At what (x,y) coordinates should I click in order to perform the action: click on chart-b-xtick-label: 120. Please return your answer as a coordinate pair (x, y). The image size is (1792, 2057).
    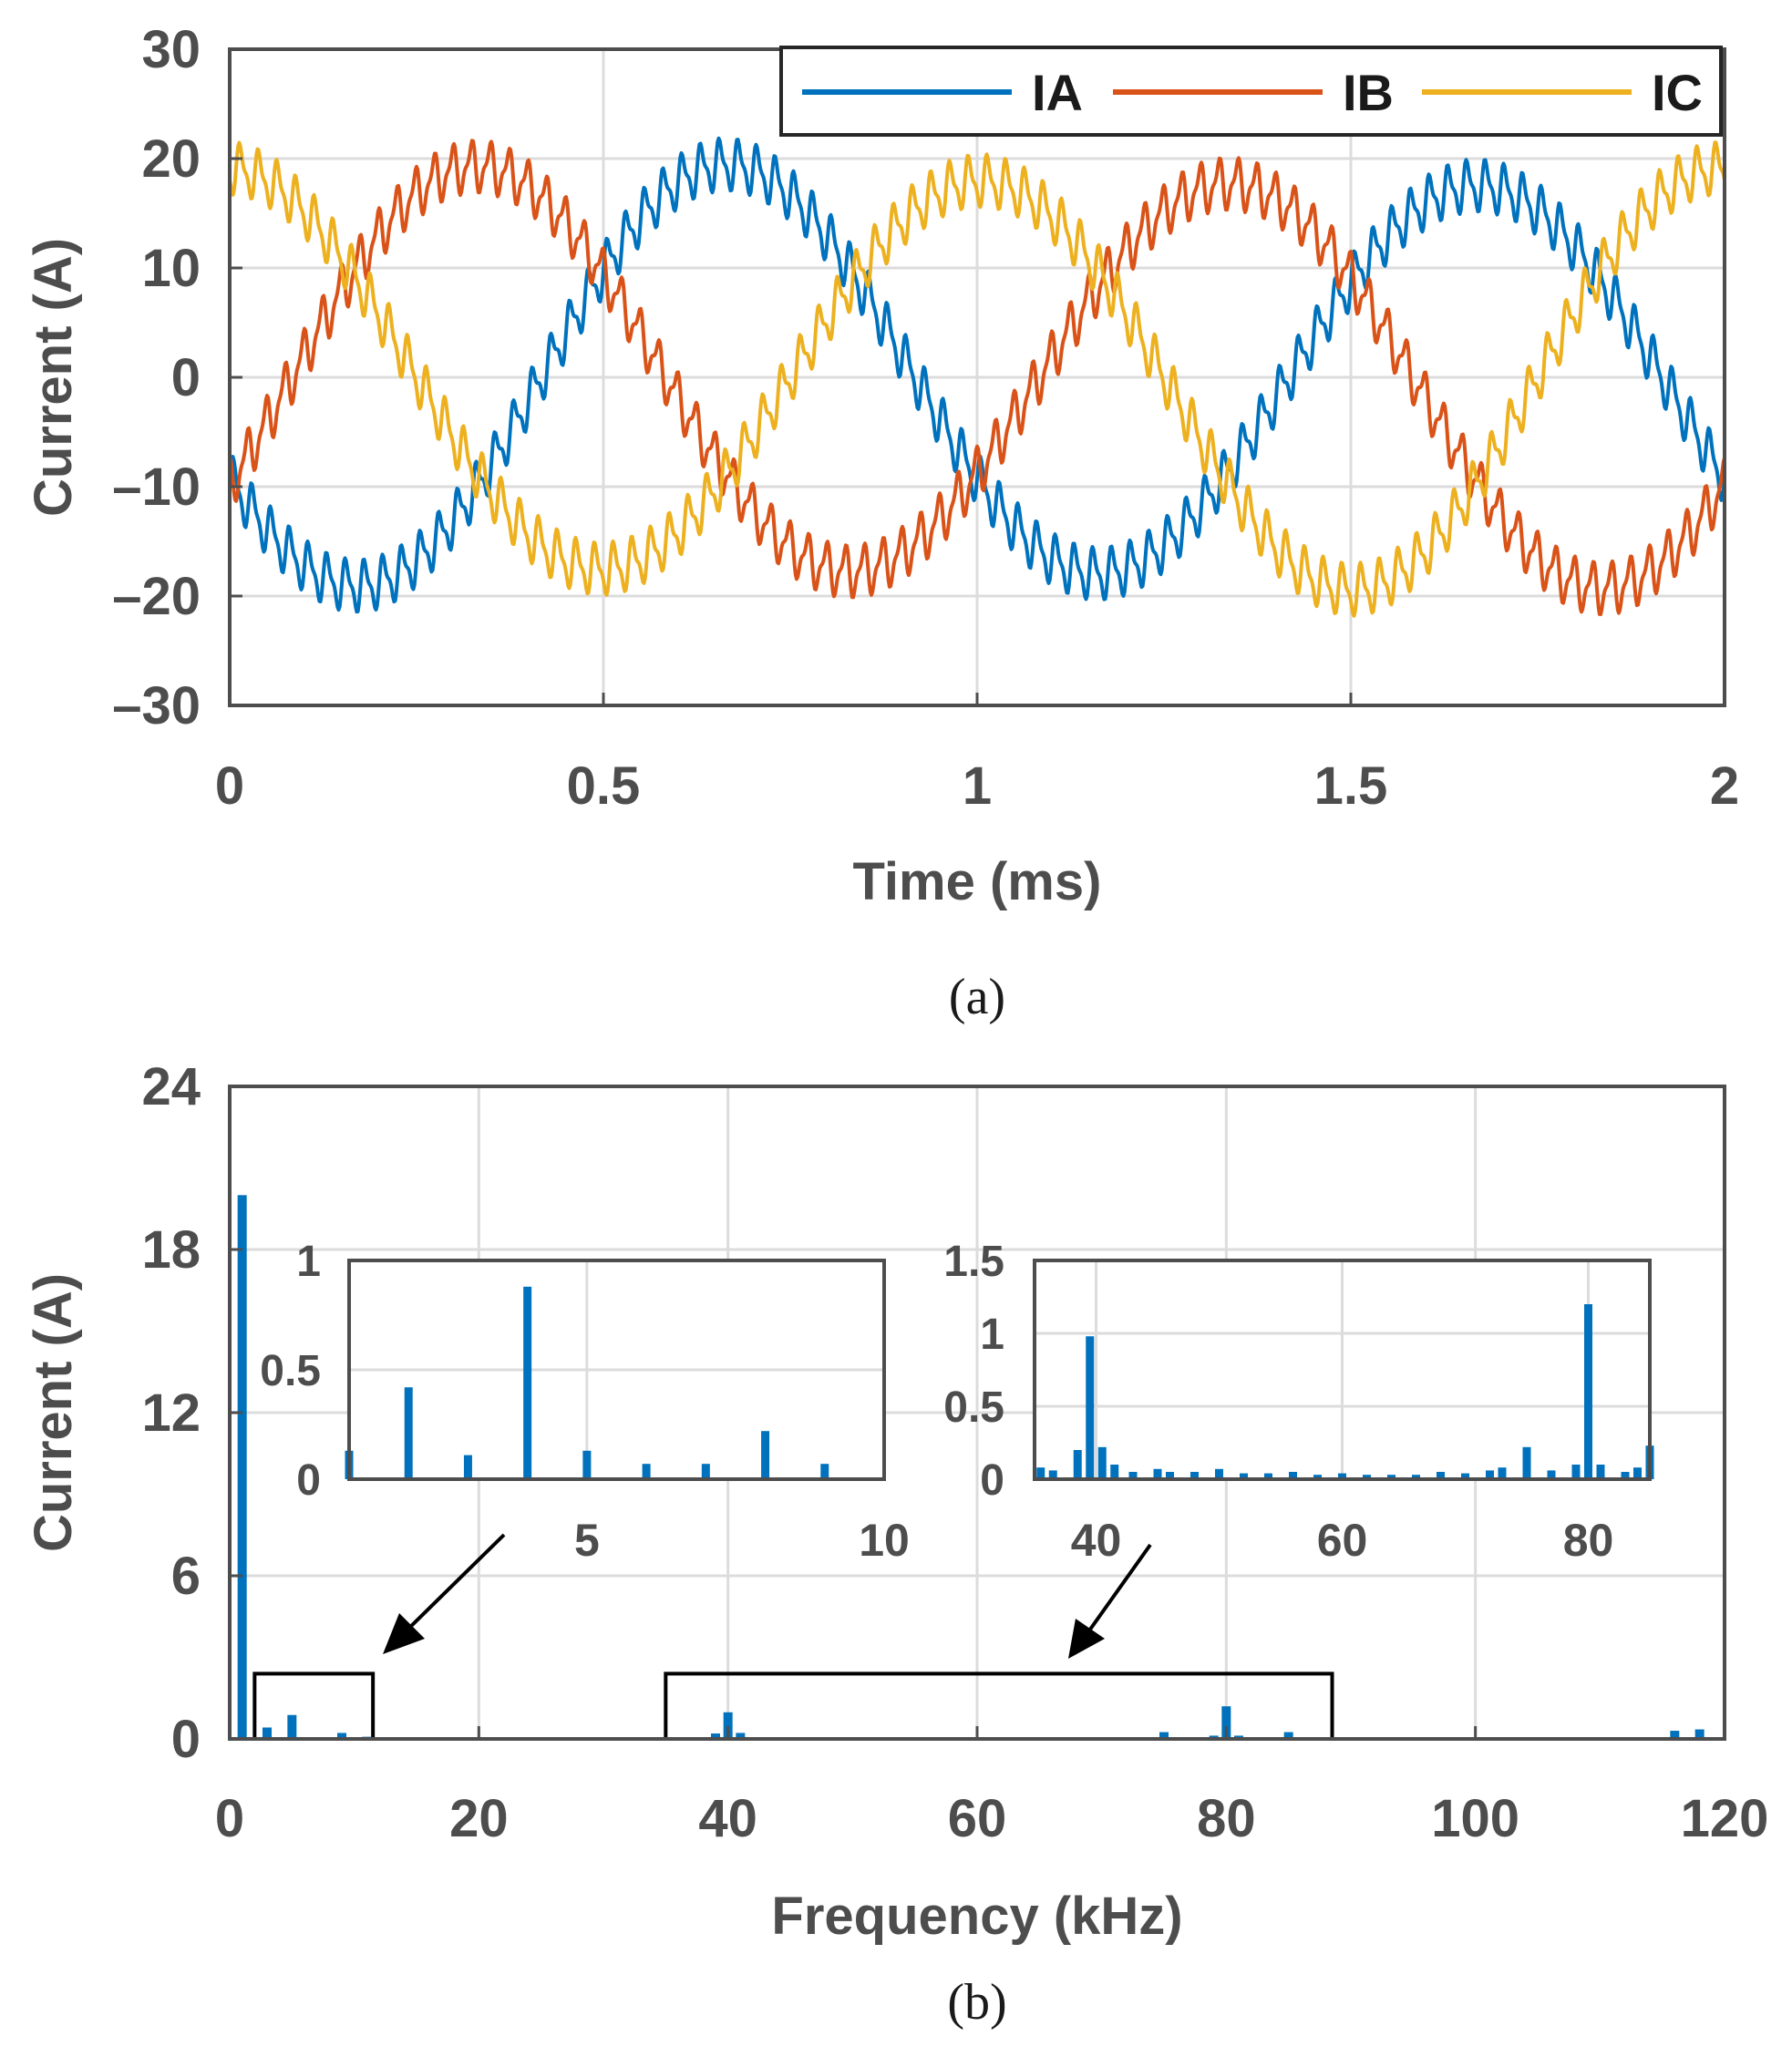
    Looking at the image, I should click on (1725, 1818).